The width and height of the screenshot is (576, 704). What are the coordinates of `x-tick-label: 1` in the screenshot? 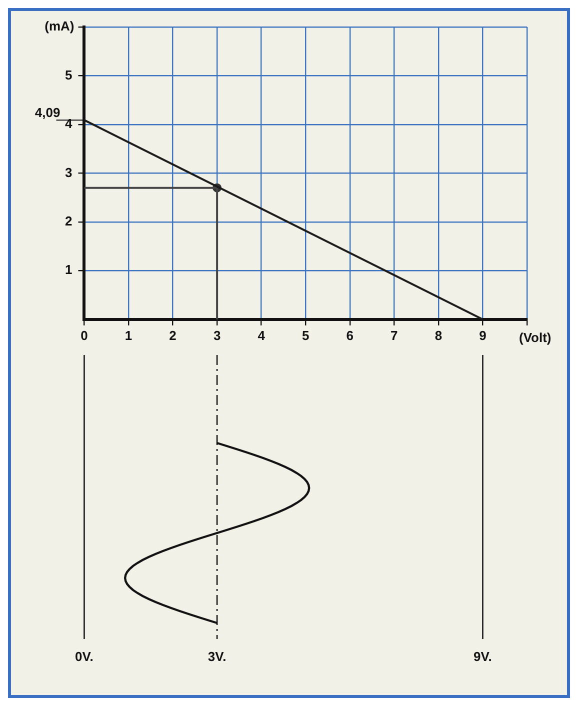 It's located at (128, 335).